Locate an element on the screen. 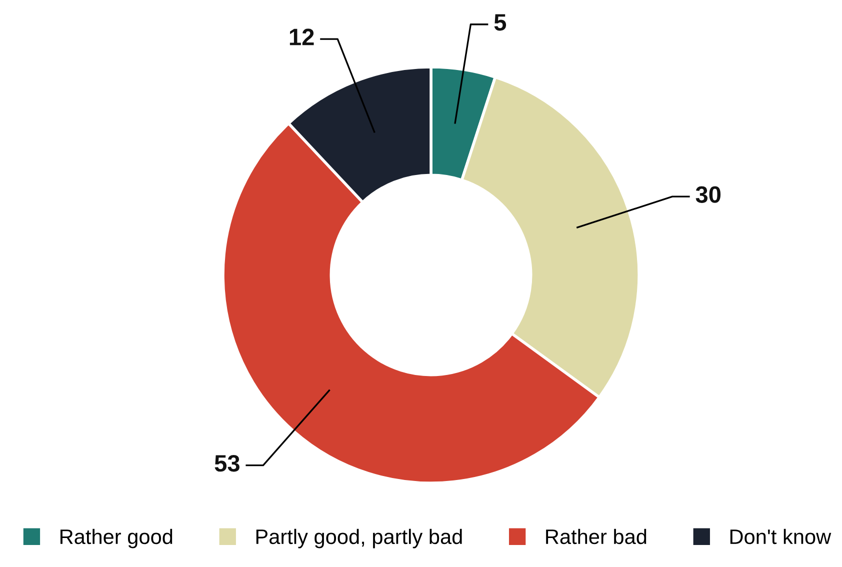  legend-label: Partly good, partly bad is located at coordinates (359, 538).